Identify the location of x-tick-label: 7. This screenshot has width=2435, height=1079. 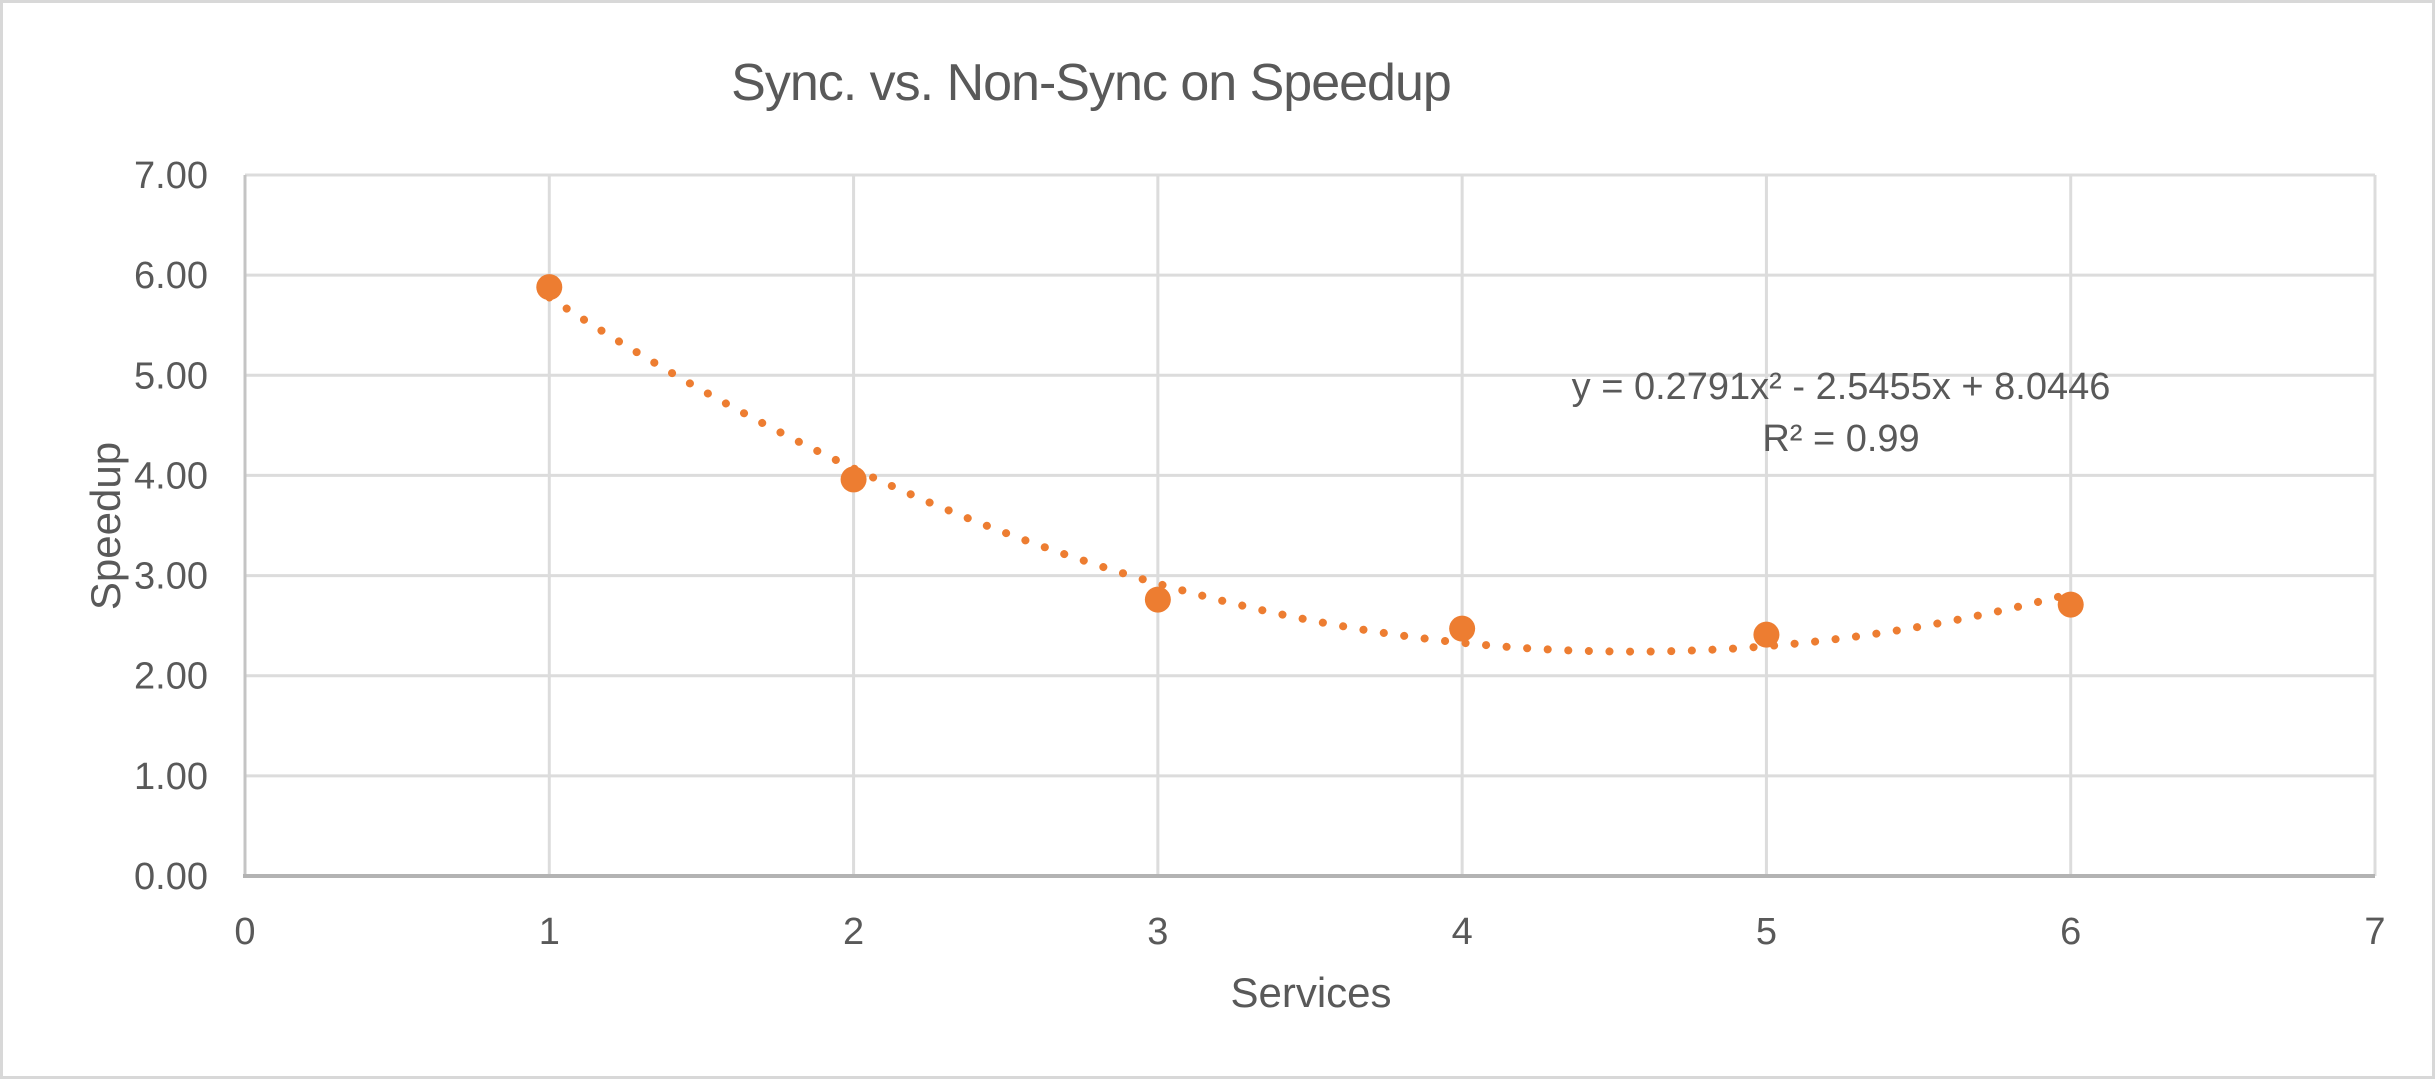
(2374, 932).